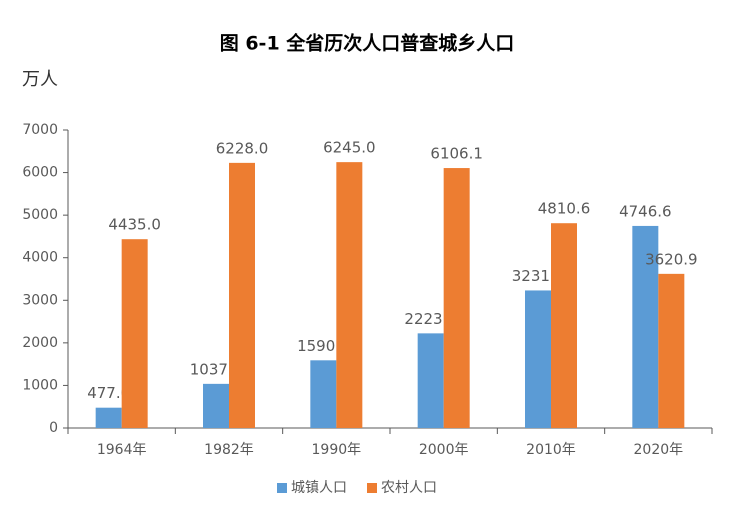  Describe the element at coordinates (53, 428) in the screenshot. I see `y-tick-label: 0` at that location.